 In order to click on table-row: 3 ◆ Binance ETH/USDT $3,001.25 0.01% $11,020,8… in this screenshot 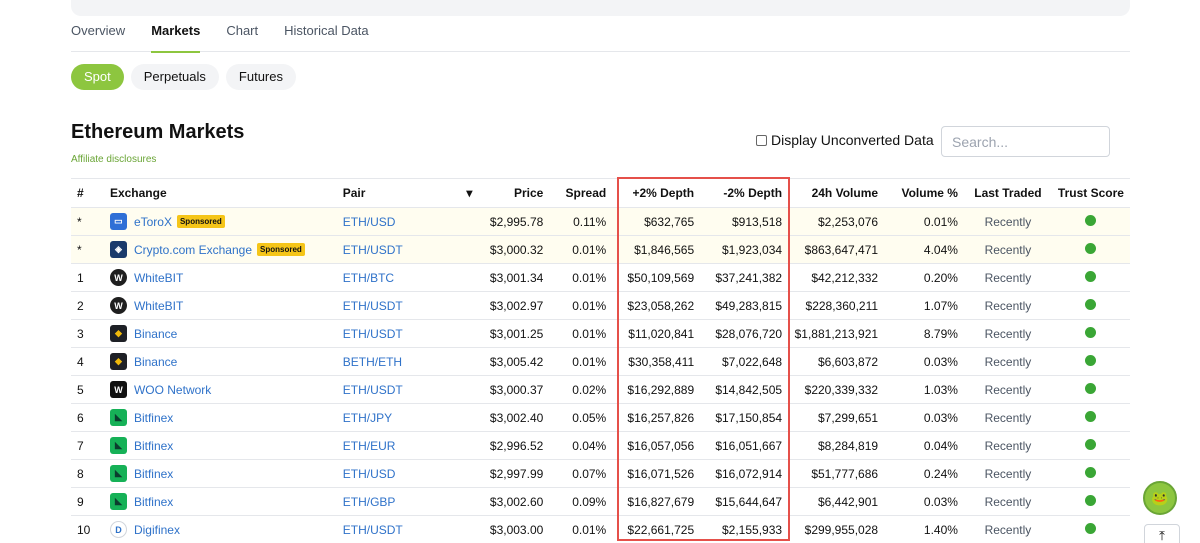, I will do `click(600, 333)`.